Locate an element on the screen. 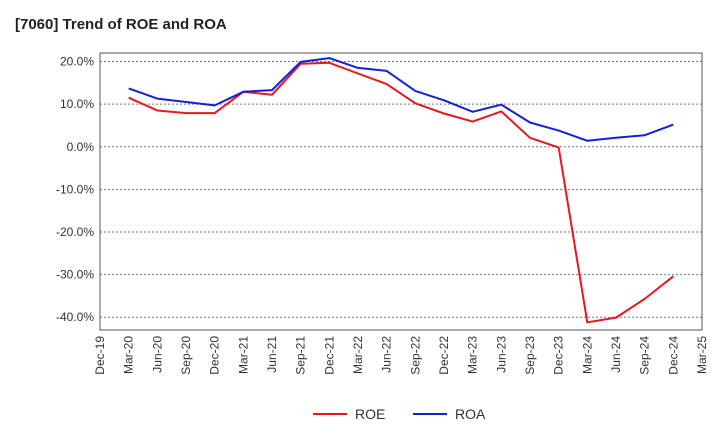 The width and height of the screenshot is (720, 440). chart-title: [7060] Trend of ROE and ROA is located at coordinates (121, 24).